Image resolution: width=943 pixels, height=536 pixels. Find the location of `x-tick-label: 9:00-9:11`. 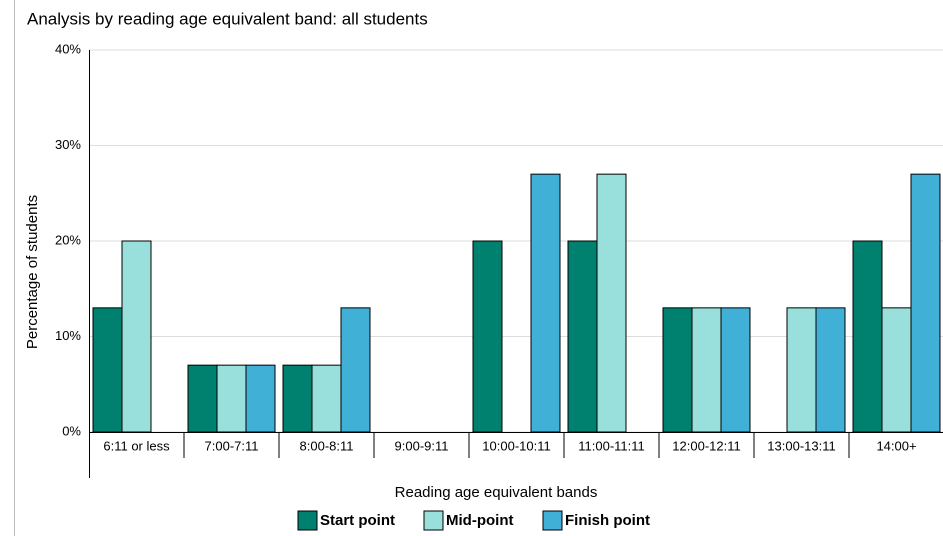

x-tick-label: 9:00-9:11 is located at coordinates (422, 445).